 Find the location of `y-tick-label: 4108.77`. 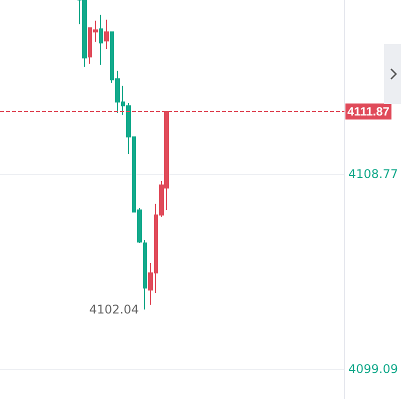

y-tick-label: 4108.77 is located at coordinates (373, 173).